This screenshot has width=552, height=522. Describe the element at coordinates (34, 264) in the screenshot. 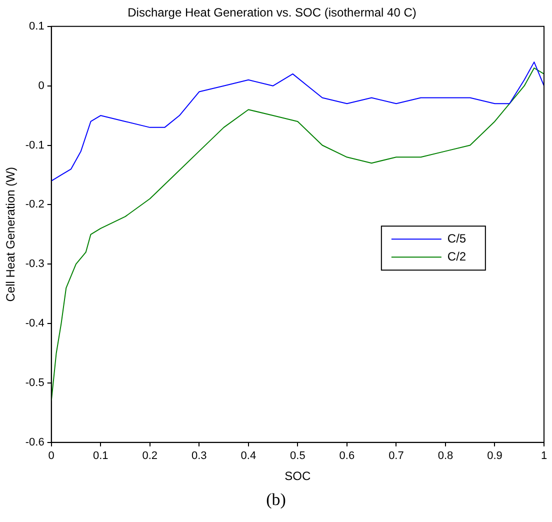

I see `y-tick-label: -0.3` at that location.